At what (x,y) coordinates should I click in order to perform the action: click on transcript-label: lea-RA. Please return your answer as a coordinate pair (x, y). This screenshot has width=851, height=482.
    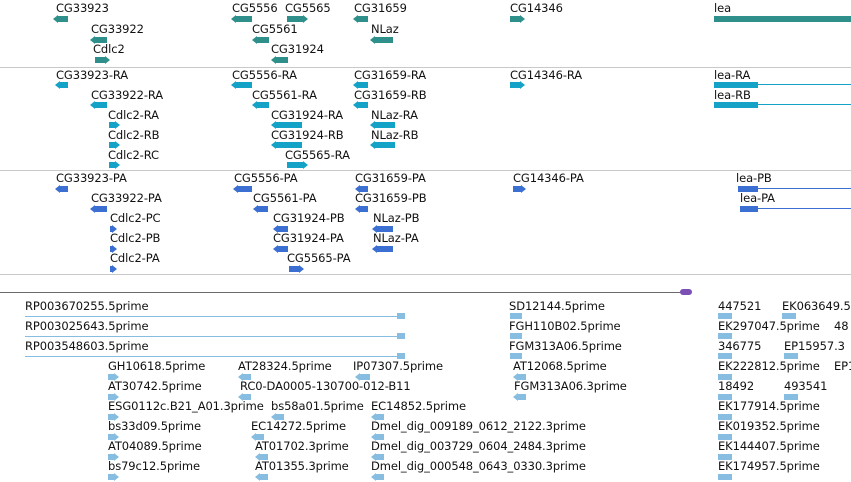
    Looking at the image, I should click on (732, 75).